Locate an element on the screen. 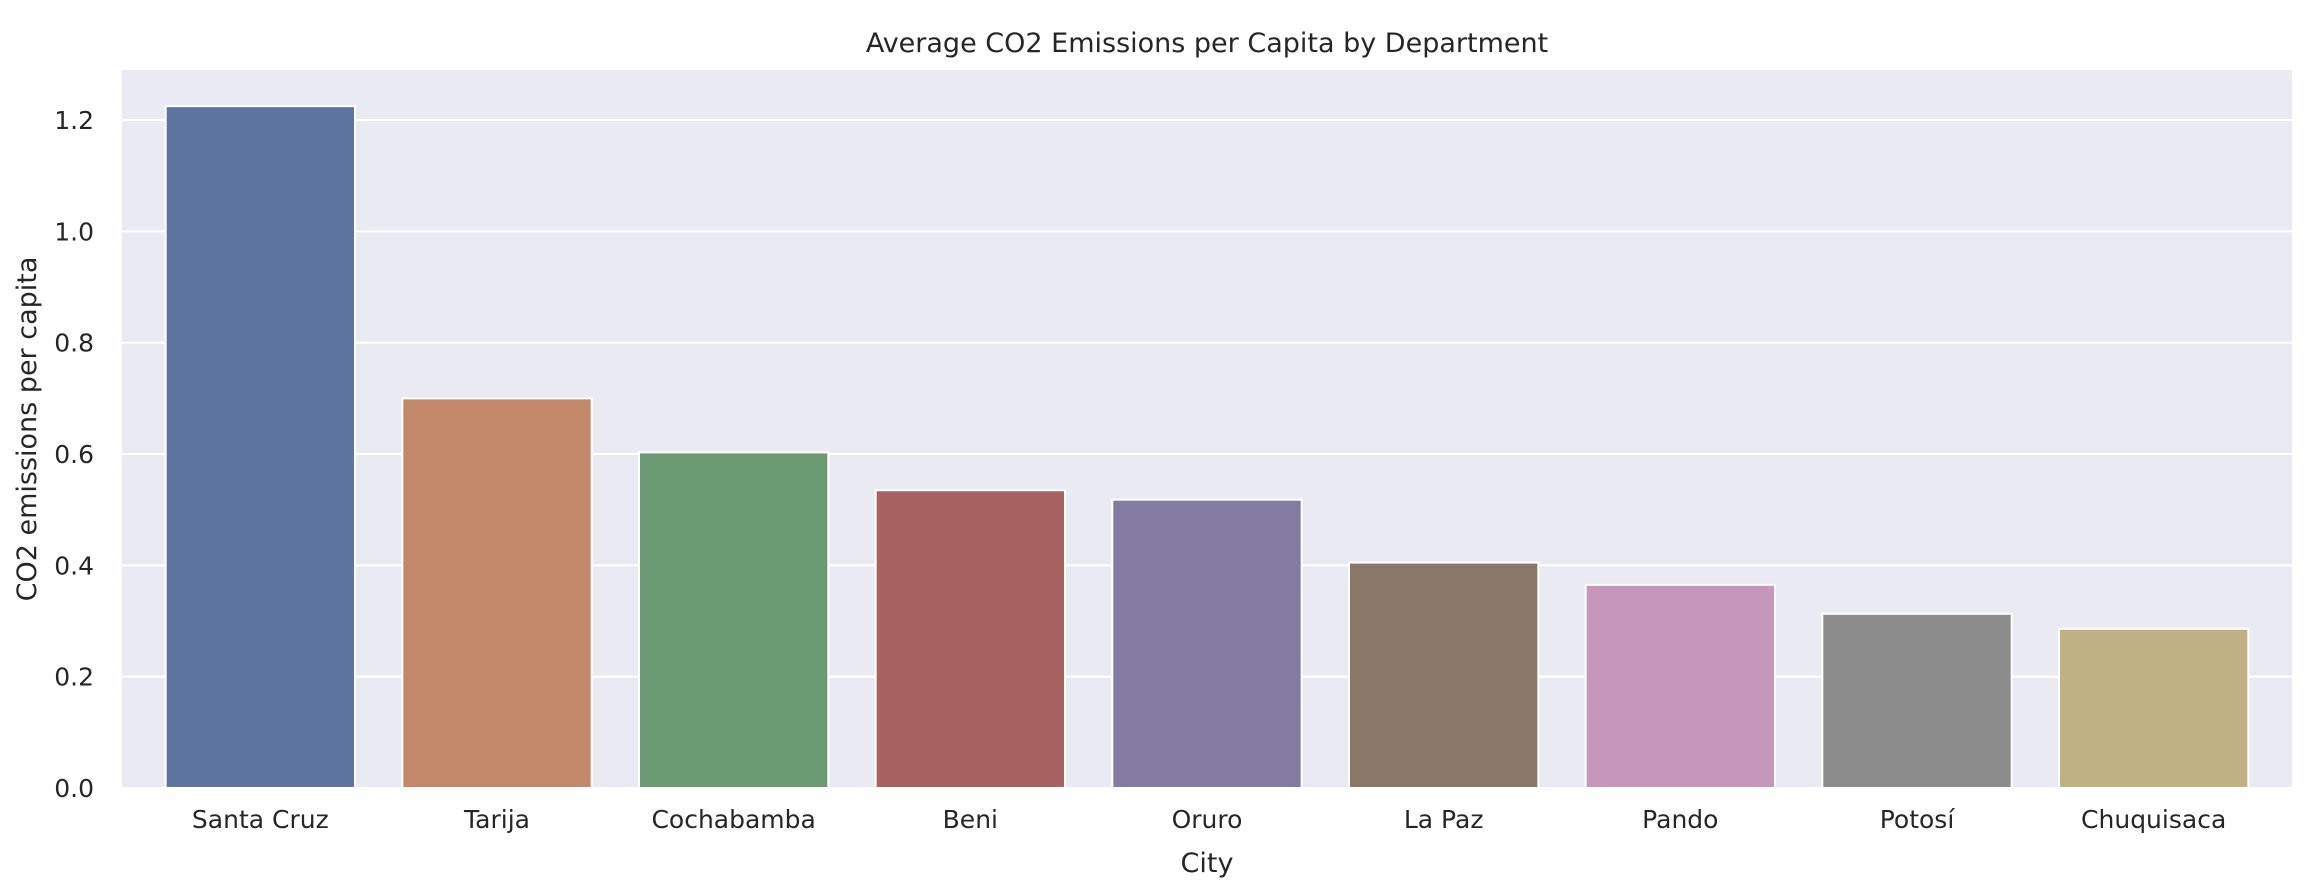 The image size is (2316, 891). x-tick-label: La Paz is located at coordinates (1444, 819).